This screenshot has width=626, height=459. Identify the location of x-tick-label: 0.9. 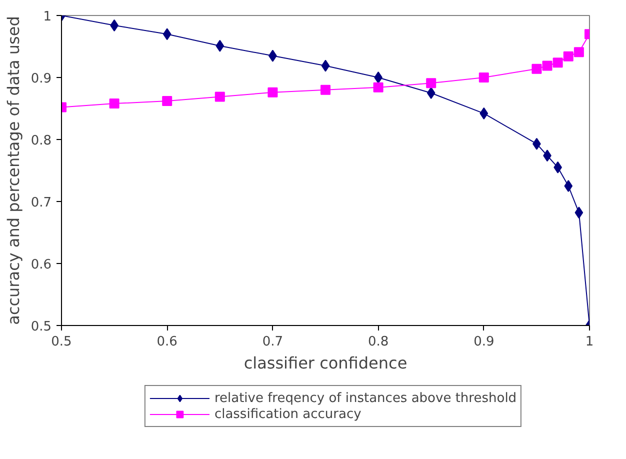
(484, 342).